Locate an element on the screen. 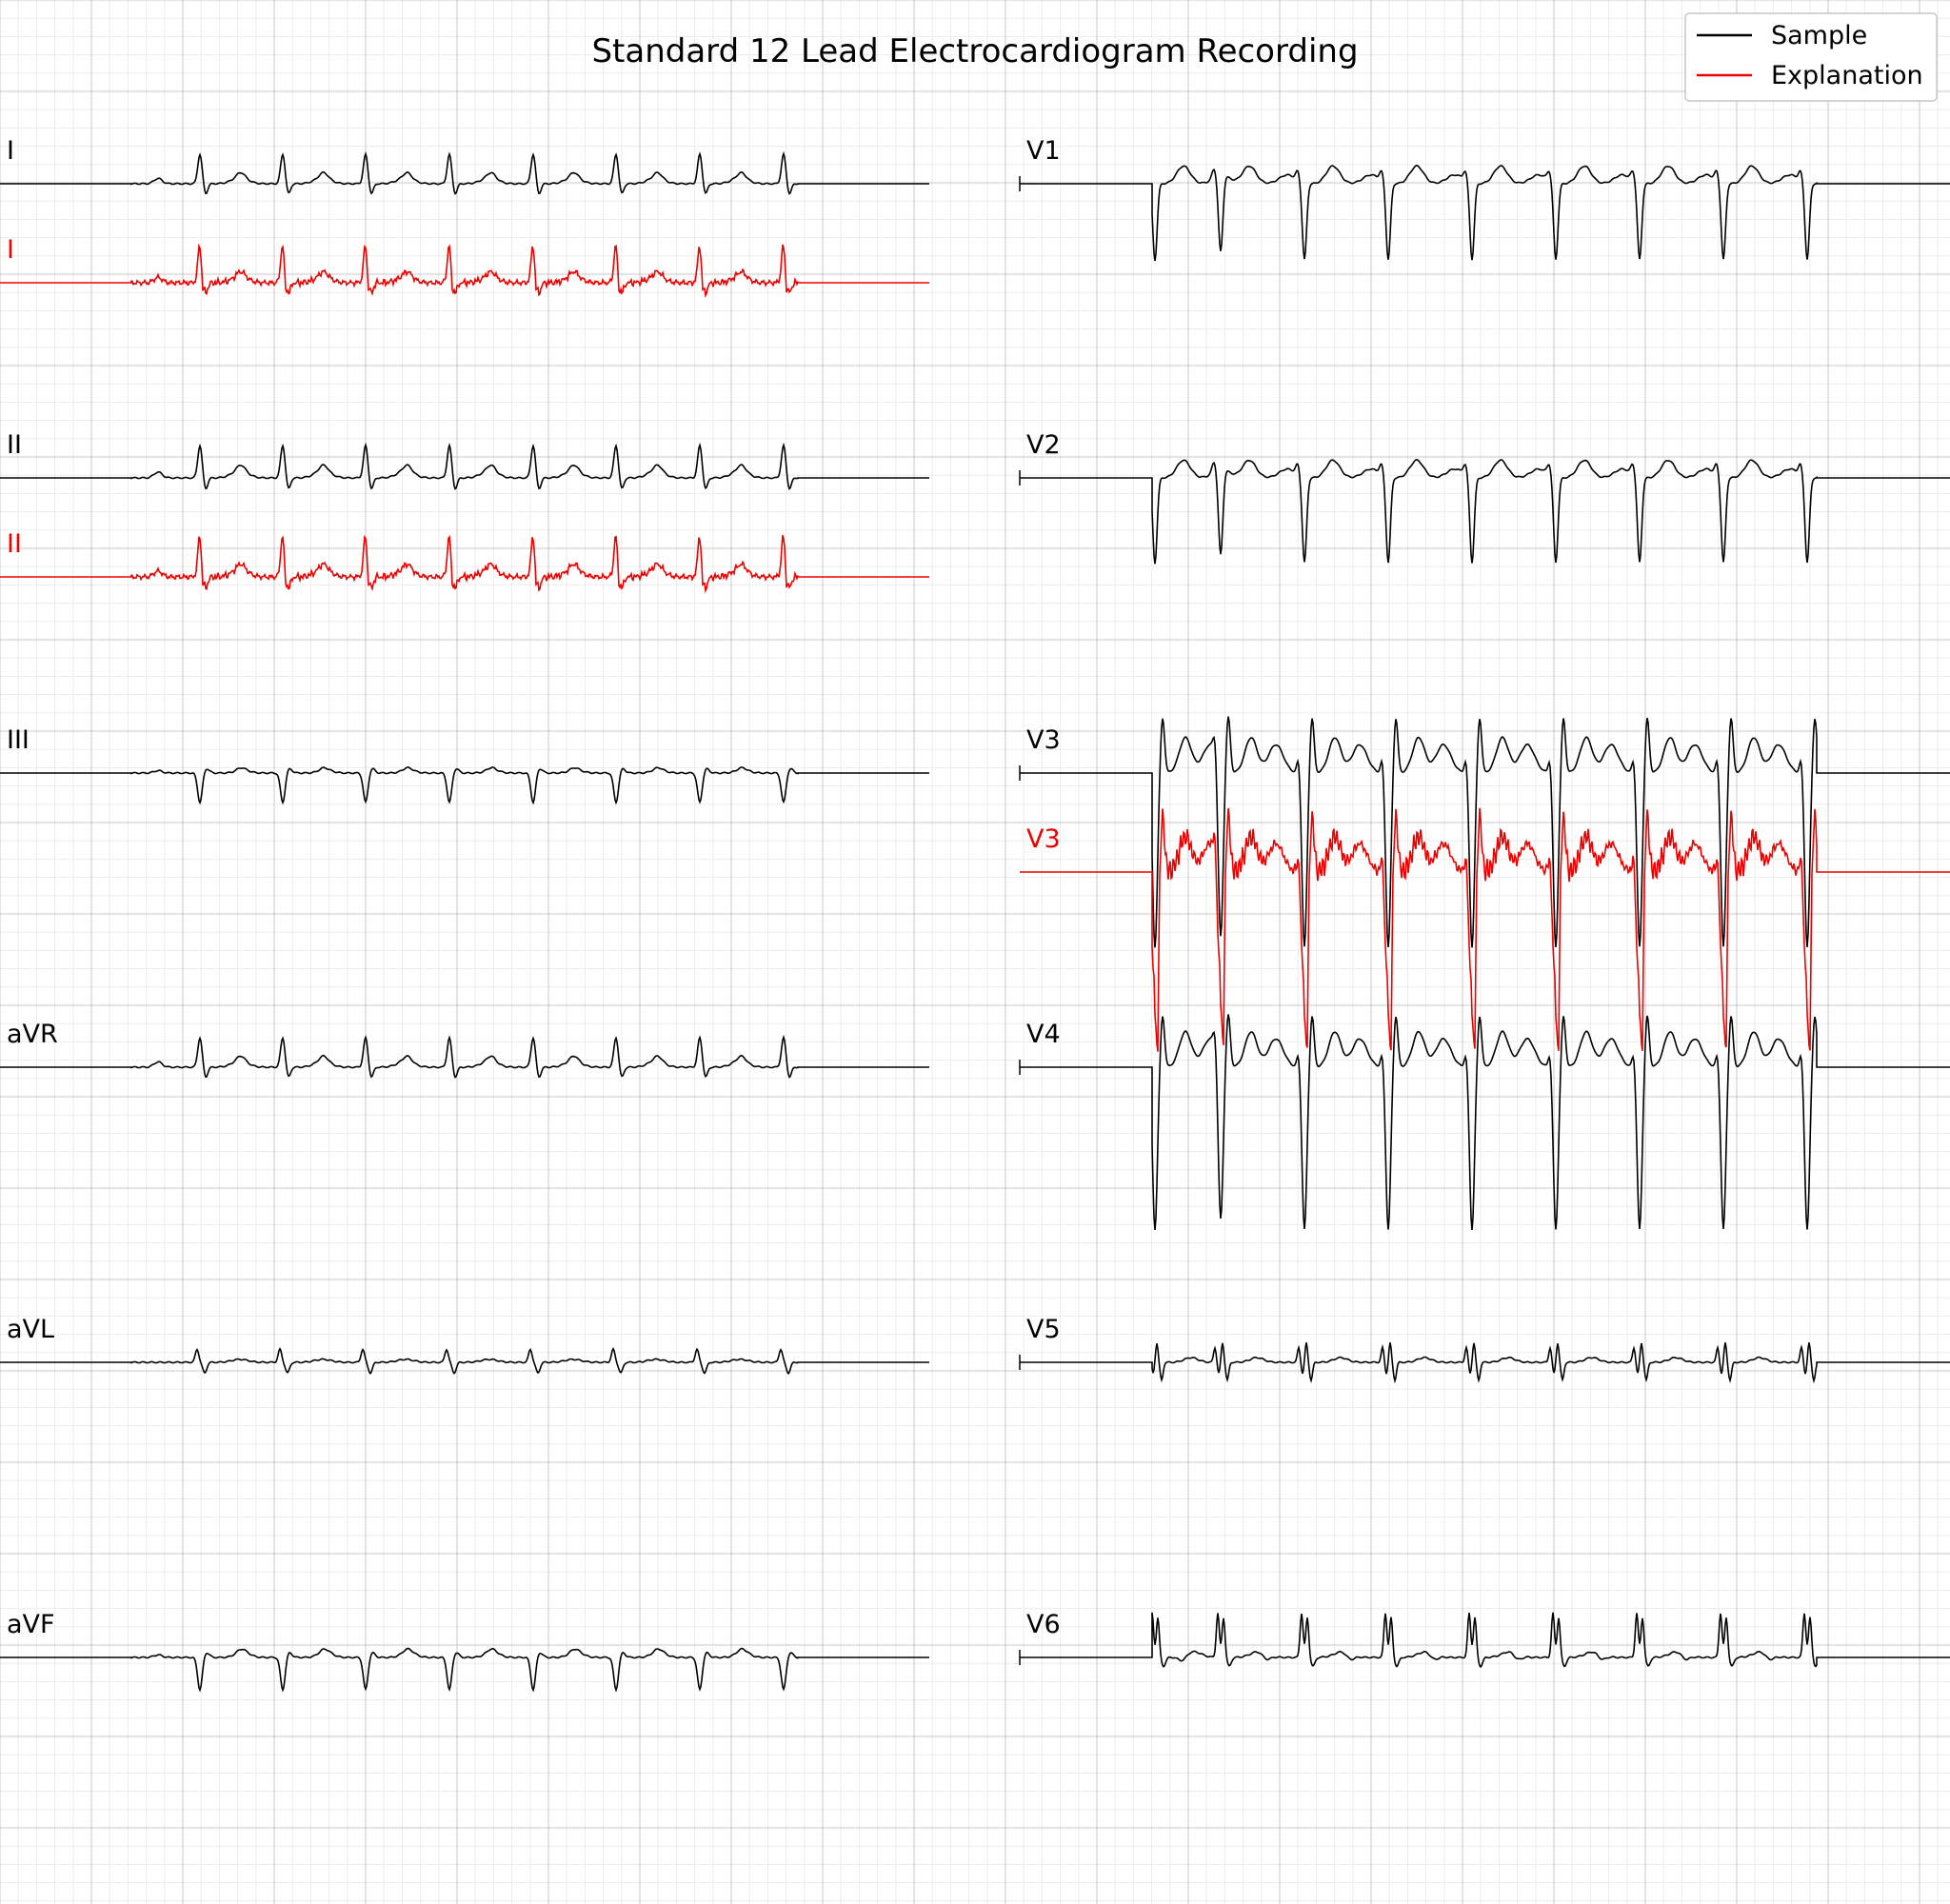  legend-explanation-label: Explanation is located at coordinates (1847, 75).